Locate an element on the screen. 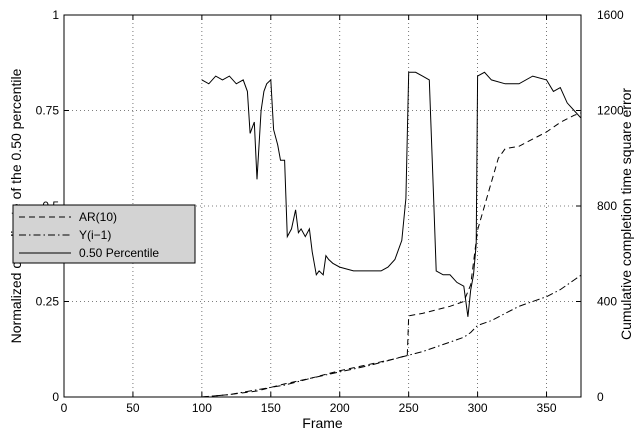 The image size is (635, 436). x-tick-label: 0 is located at coordinates (64, 408).